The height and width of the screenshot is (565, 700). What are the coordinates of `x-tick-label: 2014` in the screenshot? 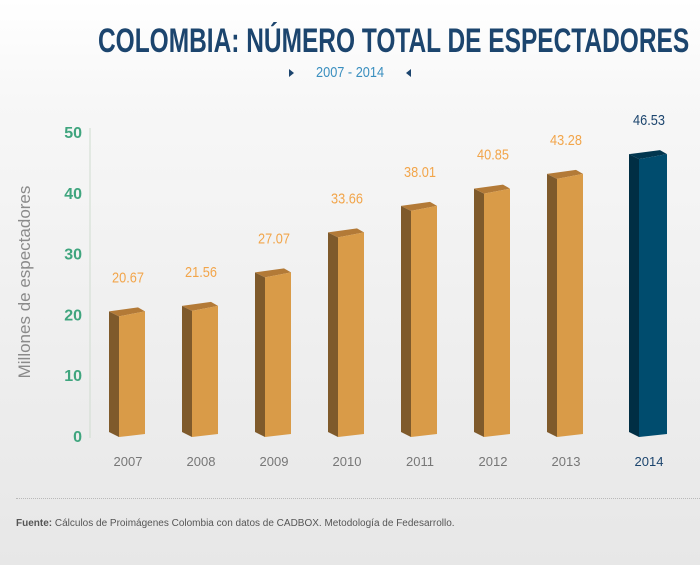 It's located at (649, 461).